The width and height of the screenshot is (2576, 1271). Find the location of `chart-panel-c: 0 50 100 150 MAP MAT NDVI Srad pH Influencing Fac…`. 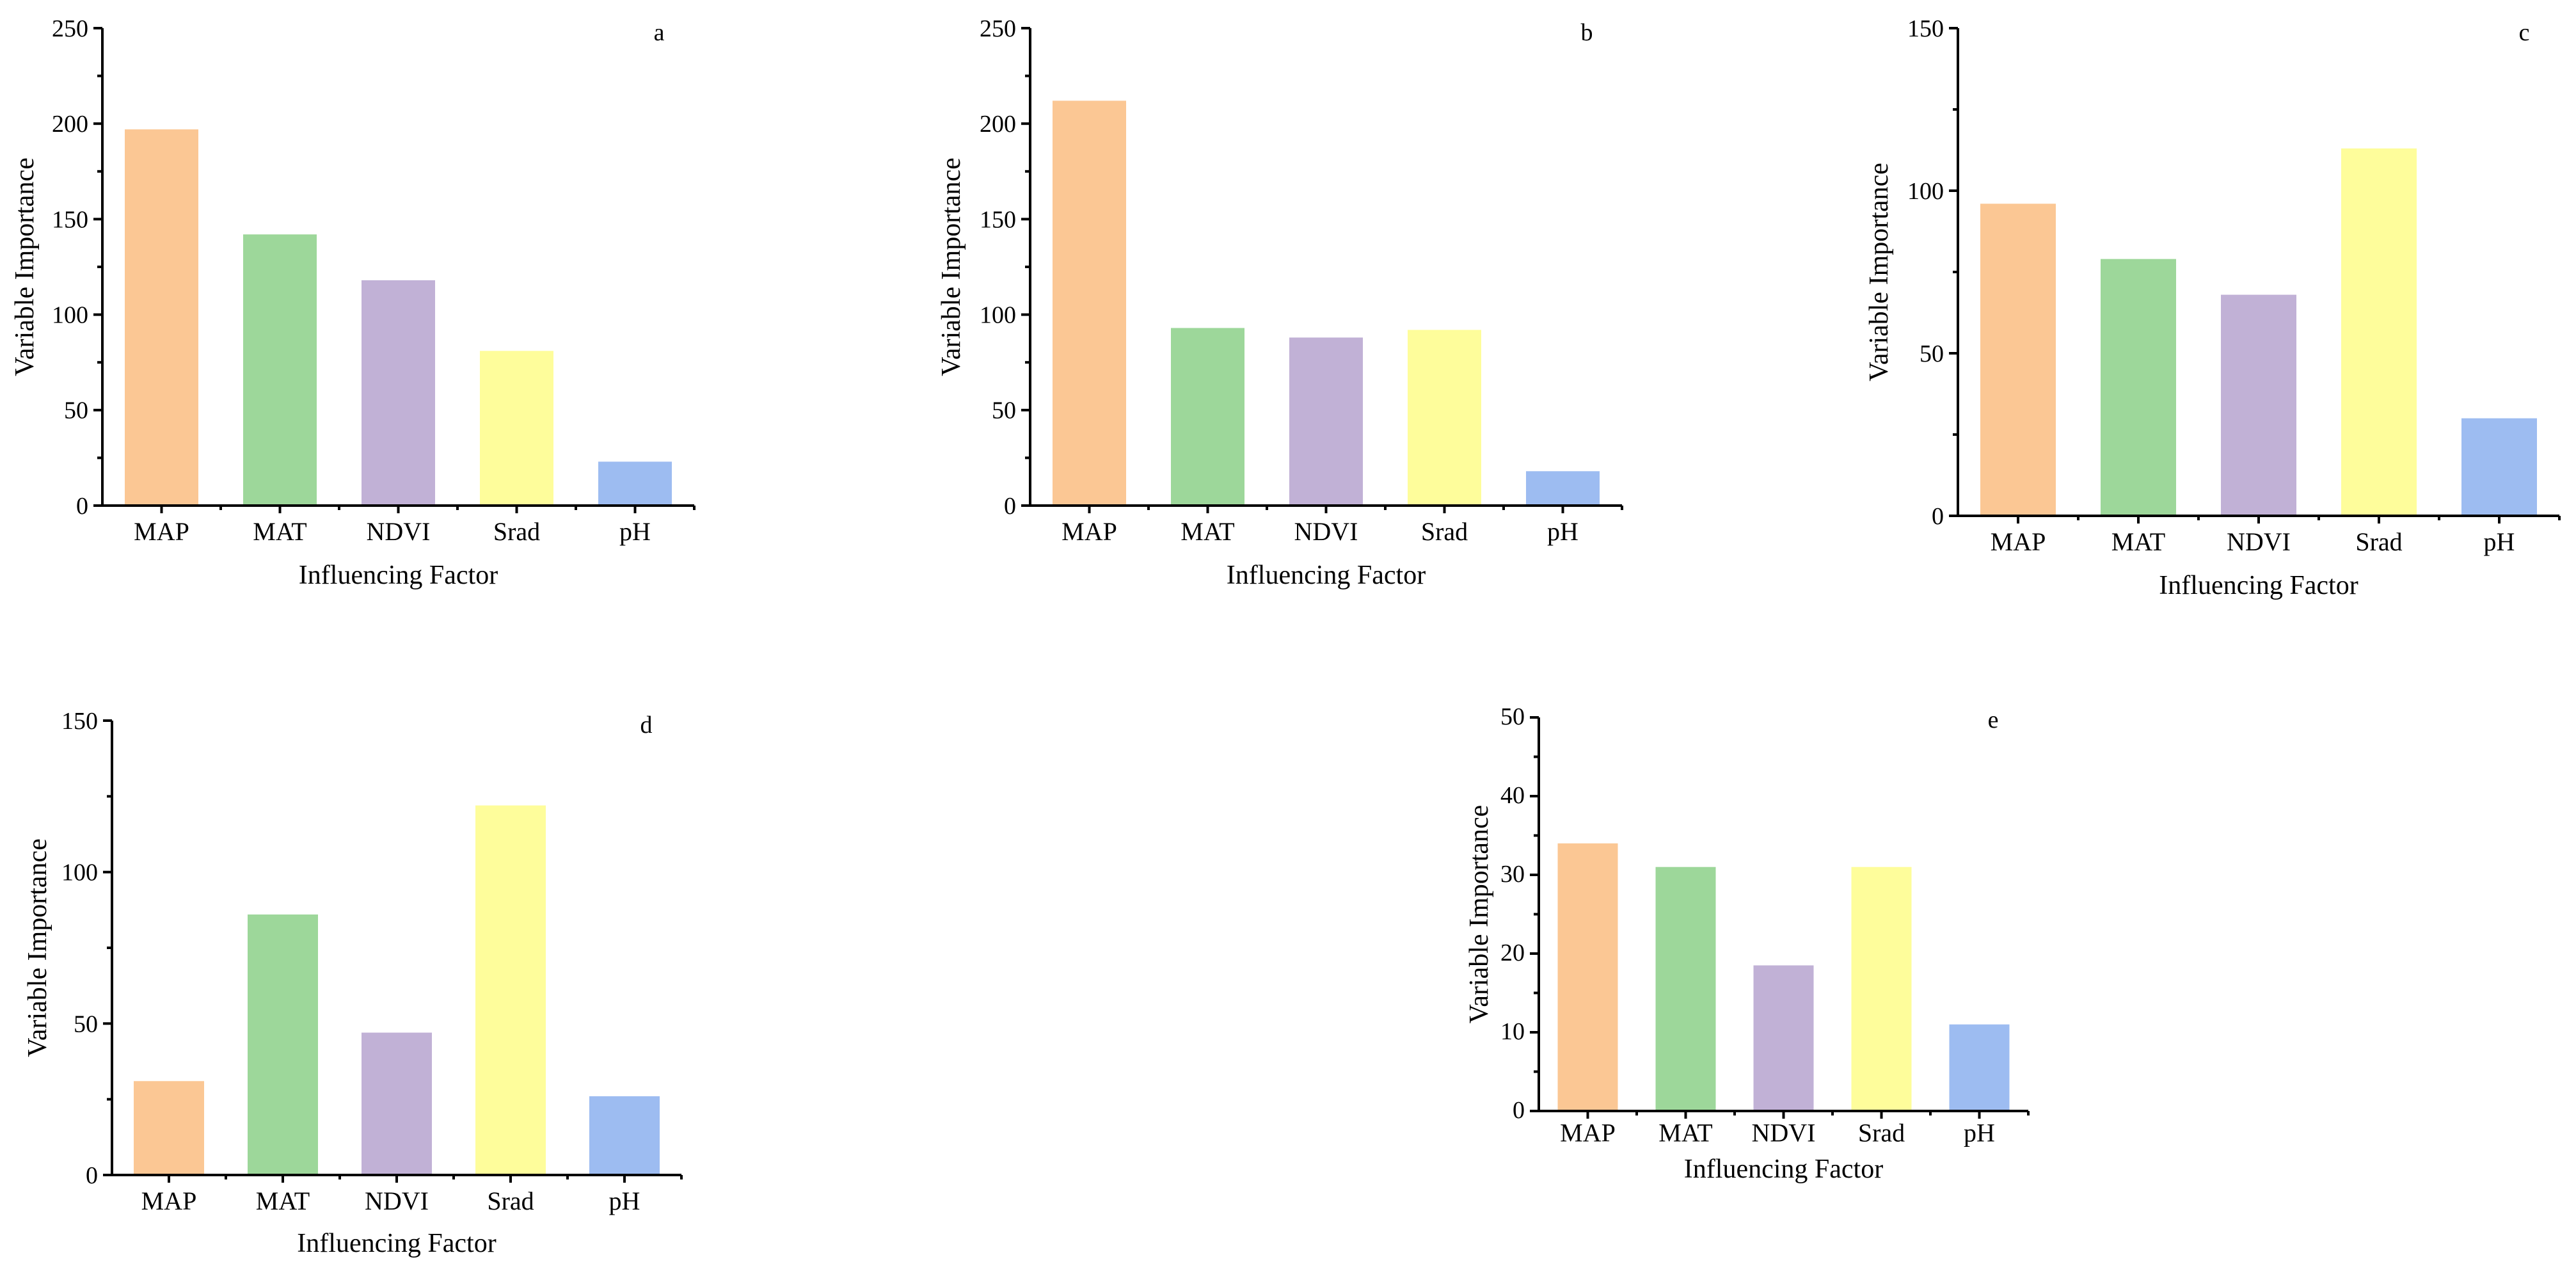

chart-panel-c: 0 50 100 150 MAP MAT NDVI Srad pH Influencing Fac… is located at coordinates (2212, 307).